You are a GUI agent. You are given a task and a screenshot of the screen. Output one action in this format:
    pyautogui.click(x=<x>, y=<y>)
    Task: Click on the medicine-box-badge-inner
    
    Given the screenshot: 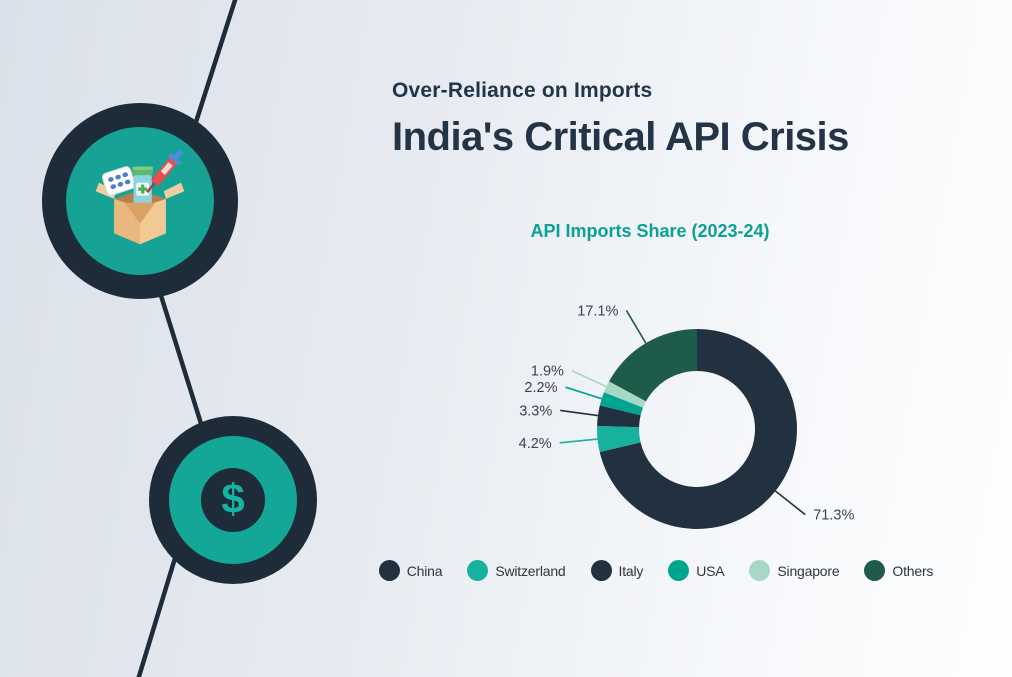 What is the action you would take?
    pyautogui.click(x=140, y=201)
    